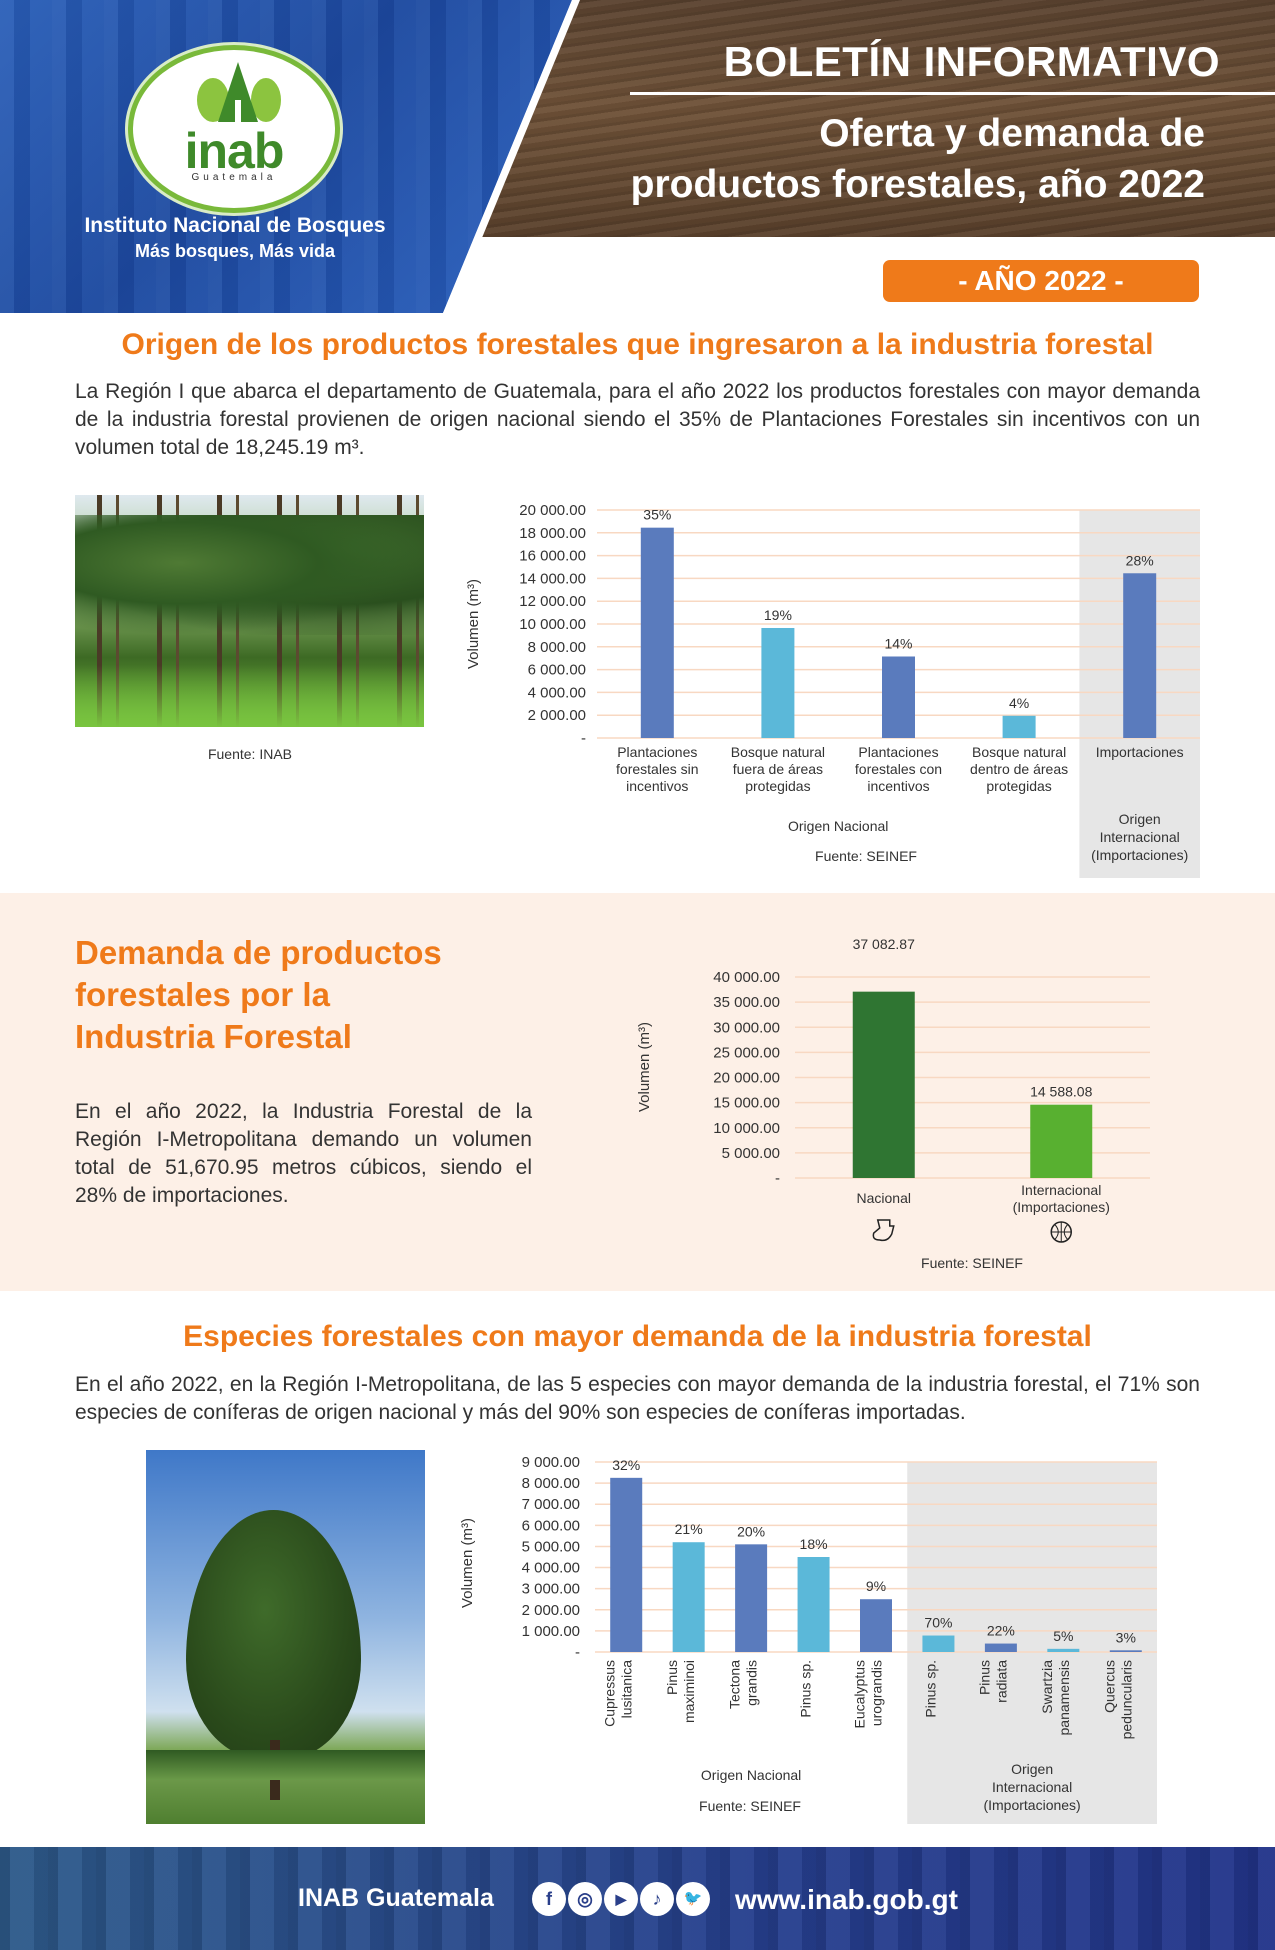 The image size is (1275, 1950). Describe the element at coordinates (1001, 1631) in the screenshot. I see `data-label: 22%` at that location.